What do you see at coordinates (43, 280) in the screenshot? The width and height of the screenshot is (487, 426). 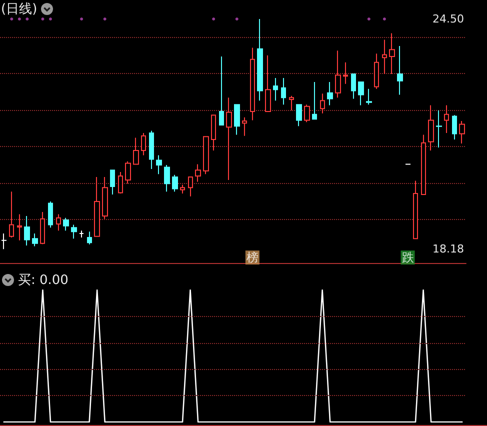 I see `chart-title: 买: 0.00` at bounding box center [43, 280].